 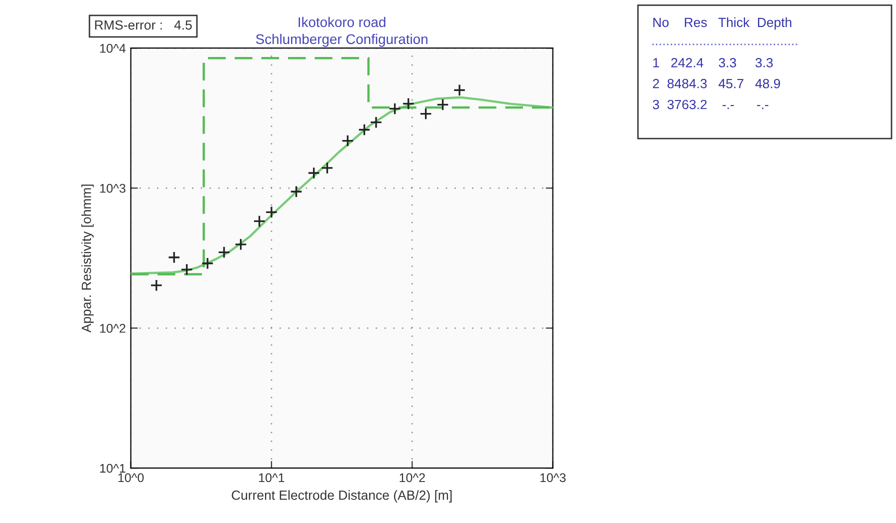 What do you see at coordinates (113, 328) in the screenshot?
I see `y-tick-label: 10^2` at bounding box center [113, 328].